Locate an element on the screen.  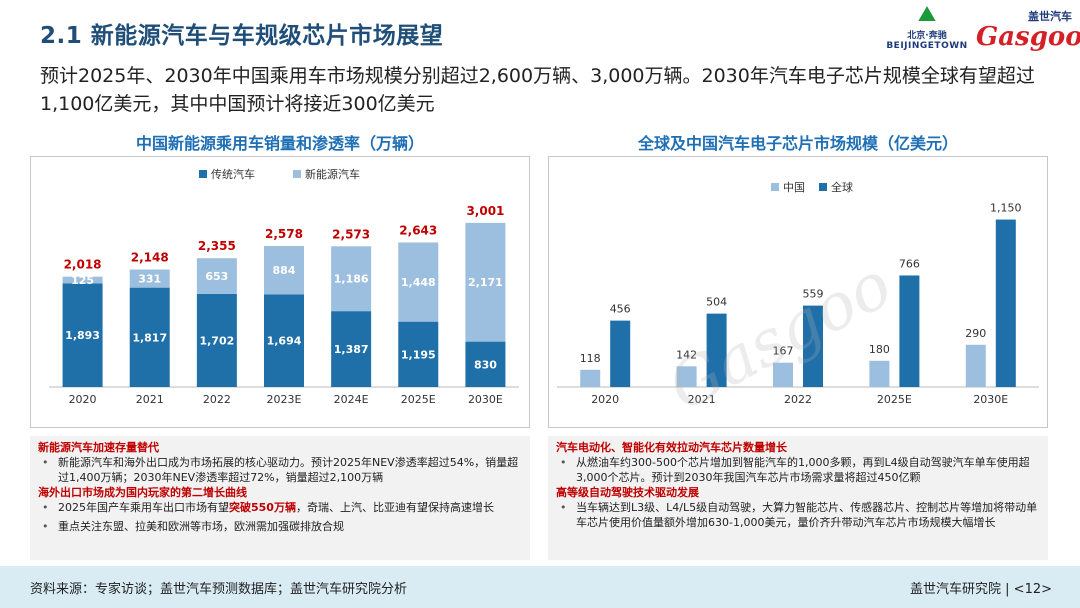
left-legend-label-0: 传统汽车 is located at coordinates (233, 174).